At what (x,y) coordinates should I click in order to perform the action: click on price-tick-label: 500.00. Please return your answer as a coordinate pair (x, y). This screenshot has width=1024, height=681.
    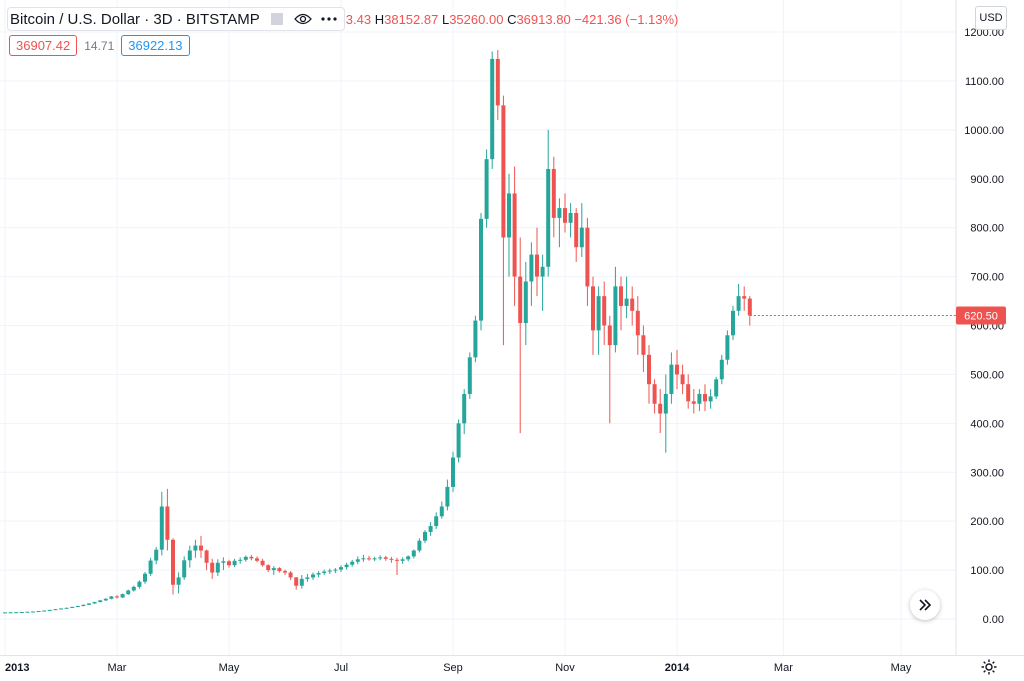
    Looking at the image, I should click on (987, 375).